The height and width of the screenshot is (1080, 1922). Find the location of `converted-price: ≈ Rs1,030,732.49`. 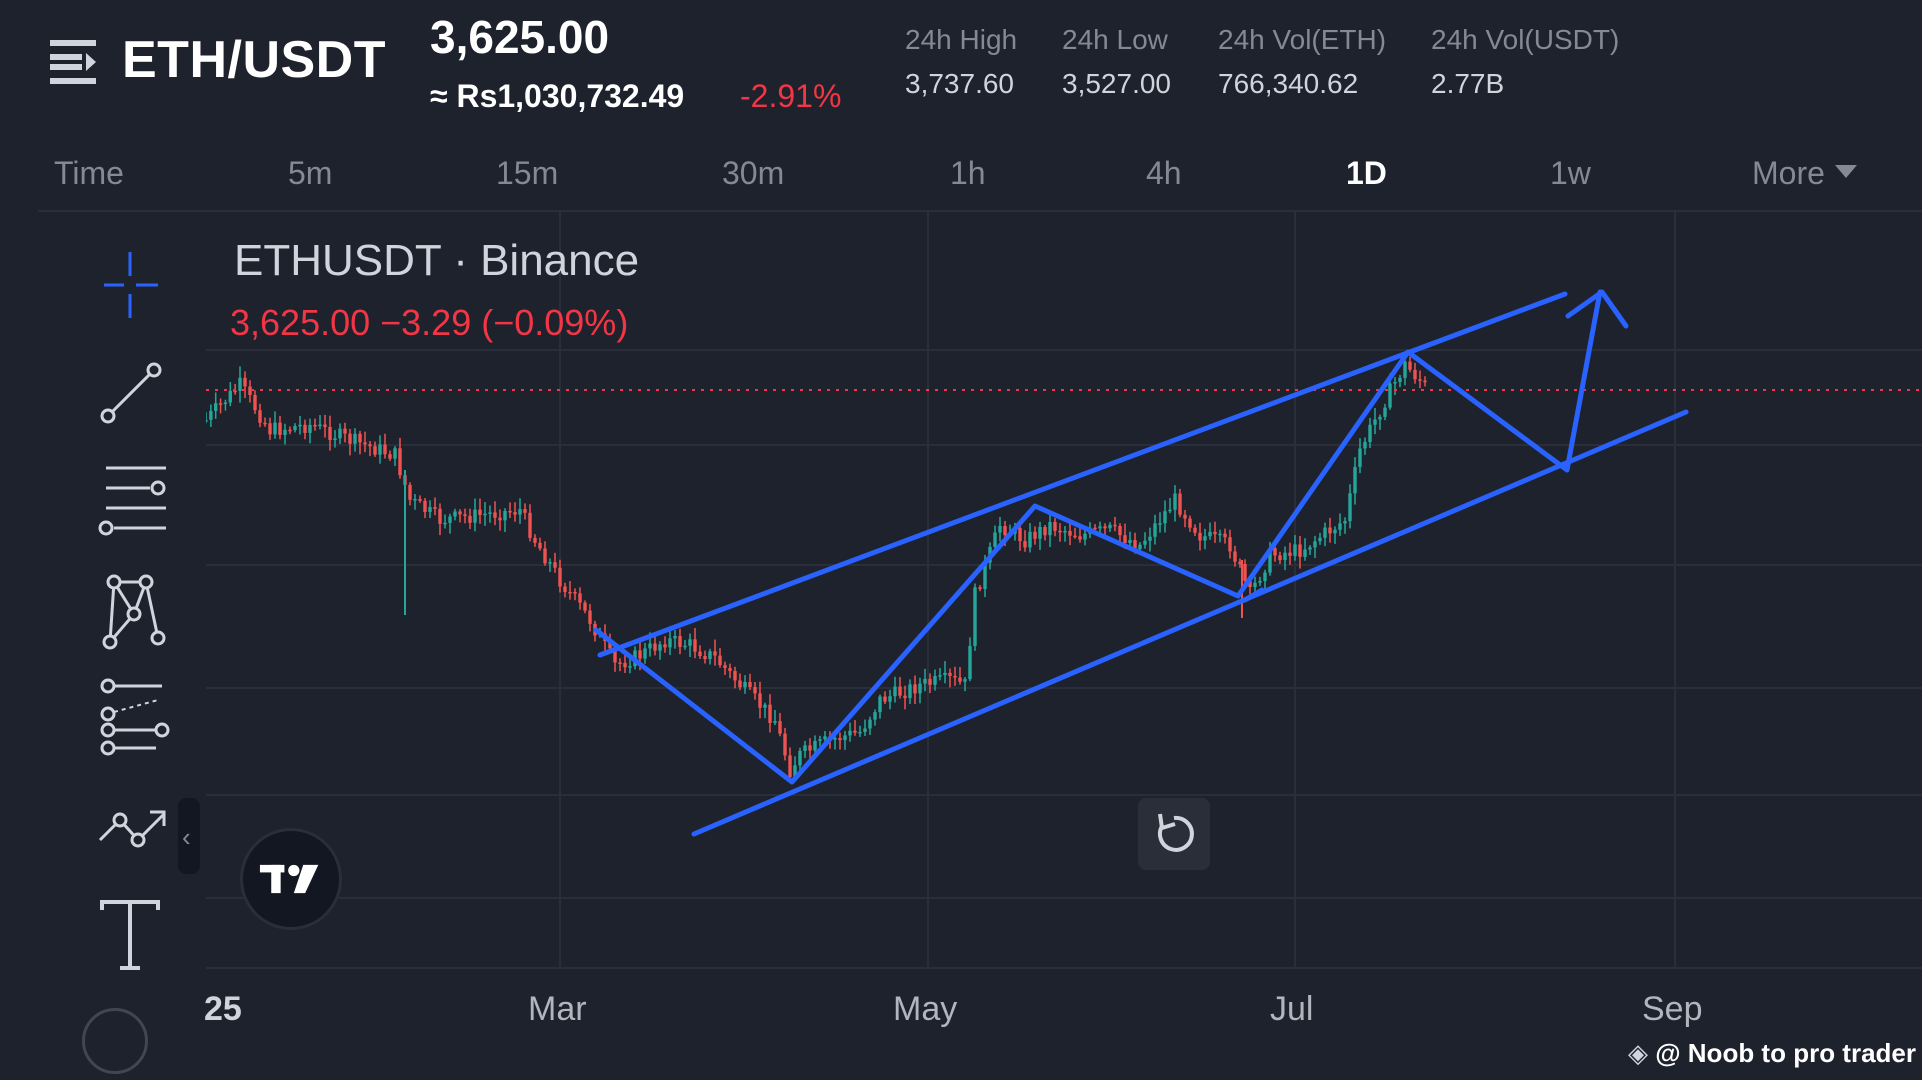

converted-price: ≈ Rs1,030,732.49 is located at coordinates (557, 96).